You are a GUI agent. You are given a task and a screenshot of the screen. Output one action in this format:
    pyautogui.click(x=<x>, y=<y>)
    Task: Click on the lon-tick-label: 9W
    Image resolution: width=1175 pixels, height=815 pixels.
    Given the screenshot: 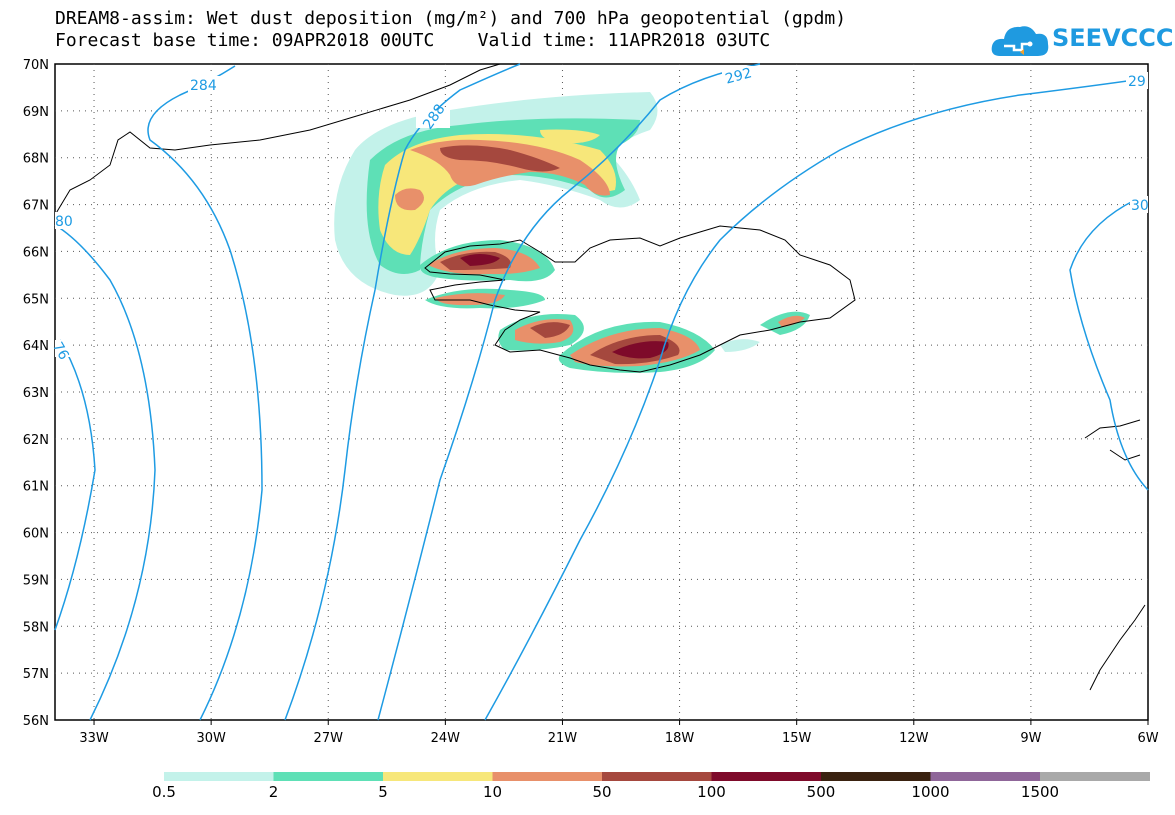 What is the action you would take?
    pyautogui.click(x=1030, y=738)
    